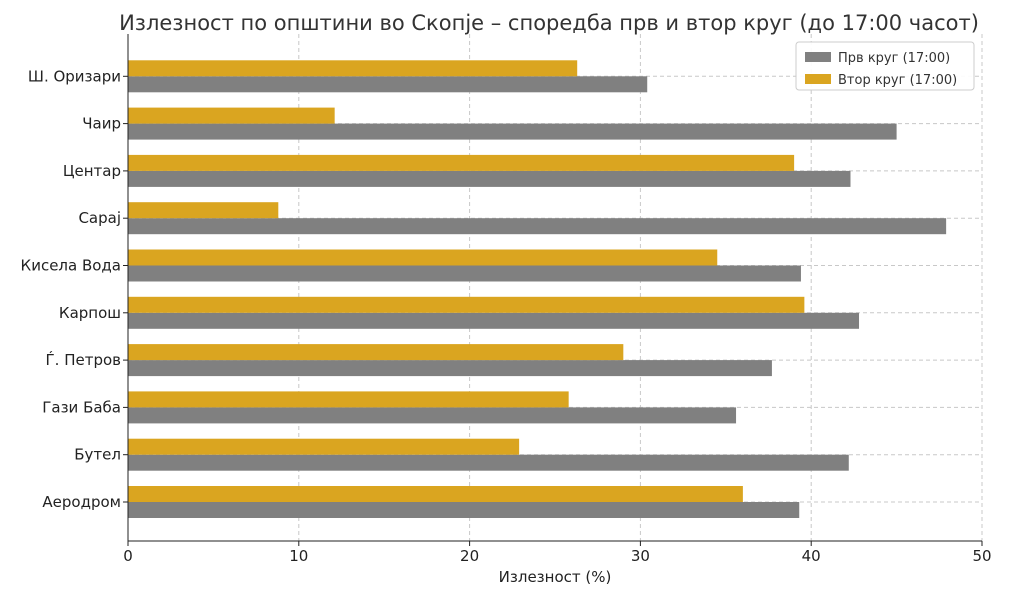 Image resolution: width=1024 pixels, height=595 pixels. What do you see at coordinates (469, 556) in the screenshot?
I see `x-tick-label: 20` at bounding box center [469, 556].